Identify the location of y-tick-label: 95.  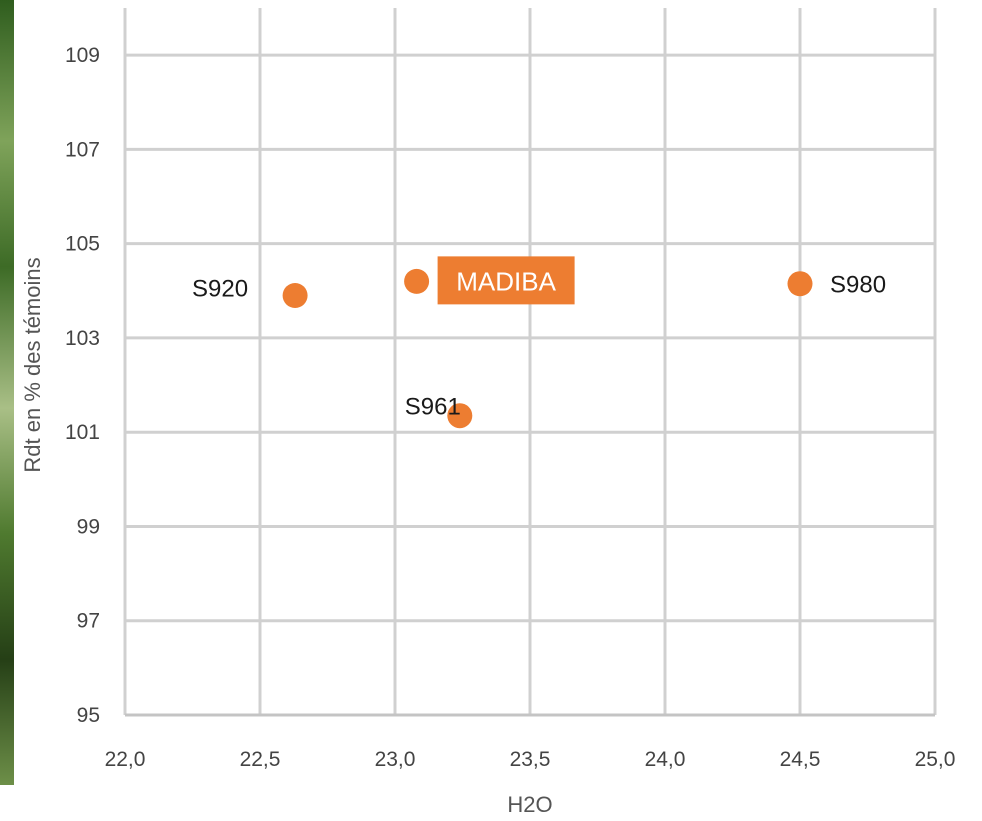
(88, 715).